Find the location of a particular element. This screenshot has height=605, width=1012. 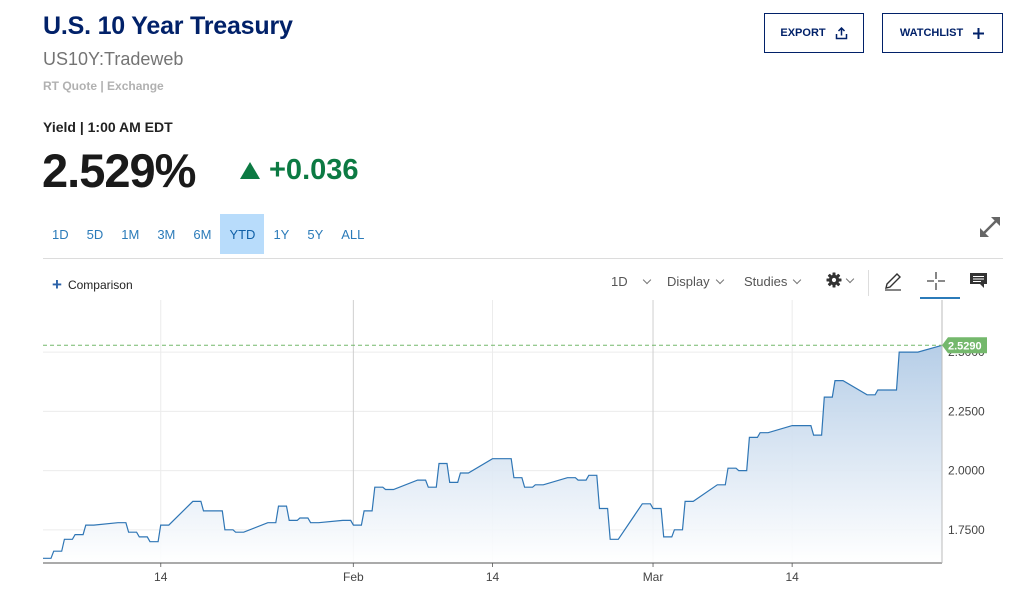

expand-arrows-icon is located at coordinates (990, 227).